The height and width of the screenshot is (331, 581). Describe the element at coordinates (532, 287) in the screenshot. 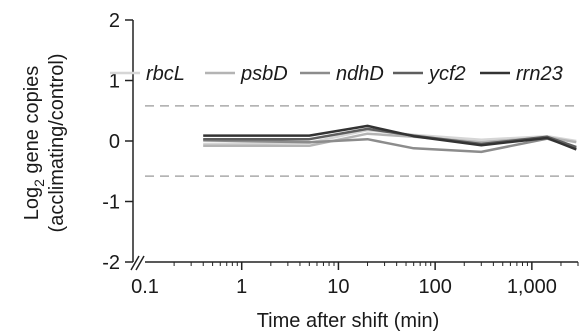

I see `x-tick-label: 1,000` at that location.